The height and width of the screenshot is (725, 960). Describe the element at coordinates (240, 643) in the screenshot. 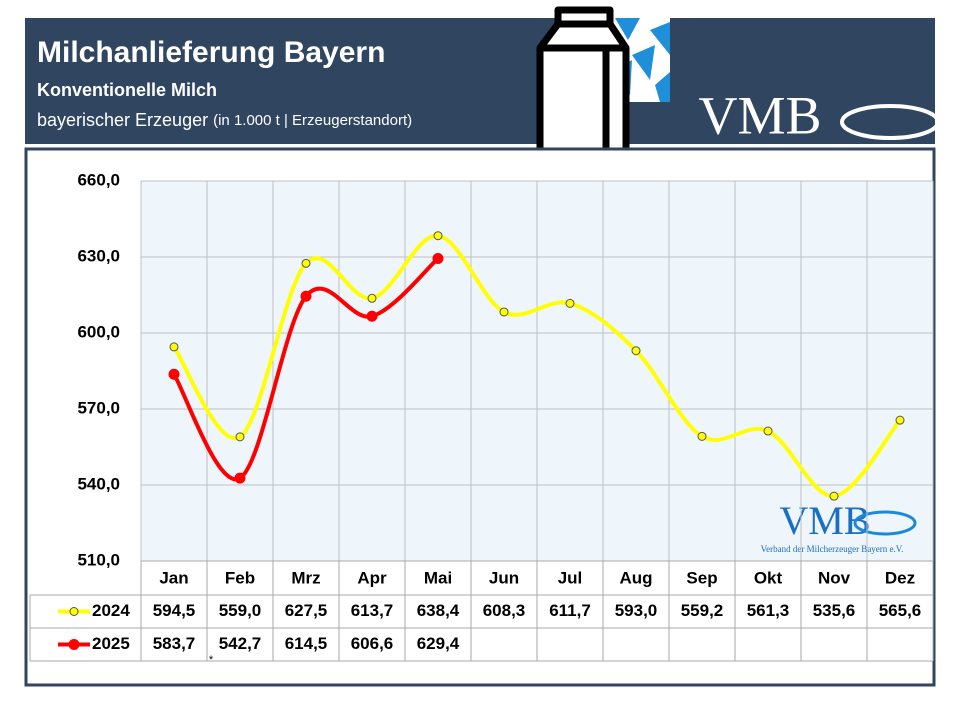

I see `data-label: 542,7` at that location.